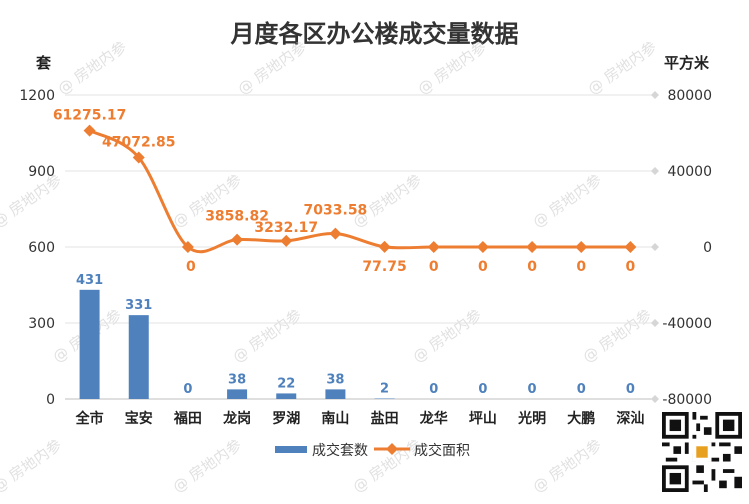  What do you see at coordinates (340, 450) in the screenshot?
I see `legend-bar-label: 成交套数` at bounding box center [340, 450].